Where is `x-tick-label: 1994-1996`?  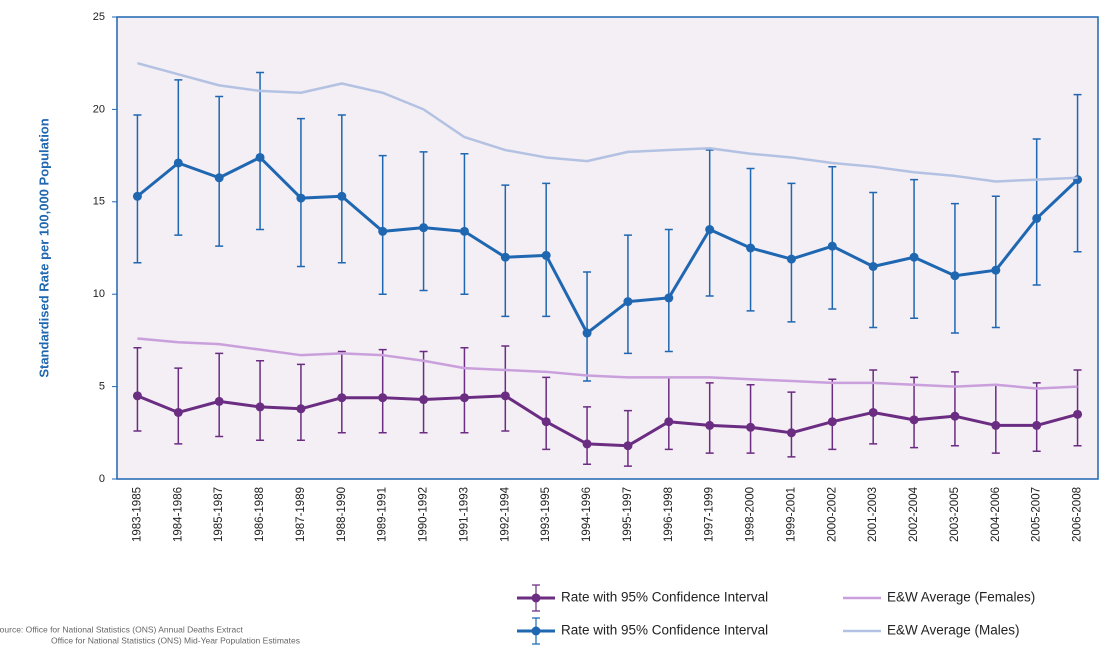 x-tick-label: 1994-1996 is located at coordinates (587, 514).